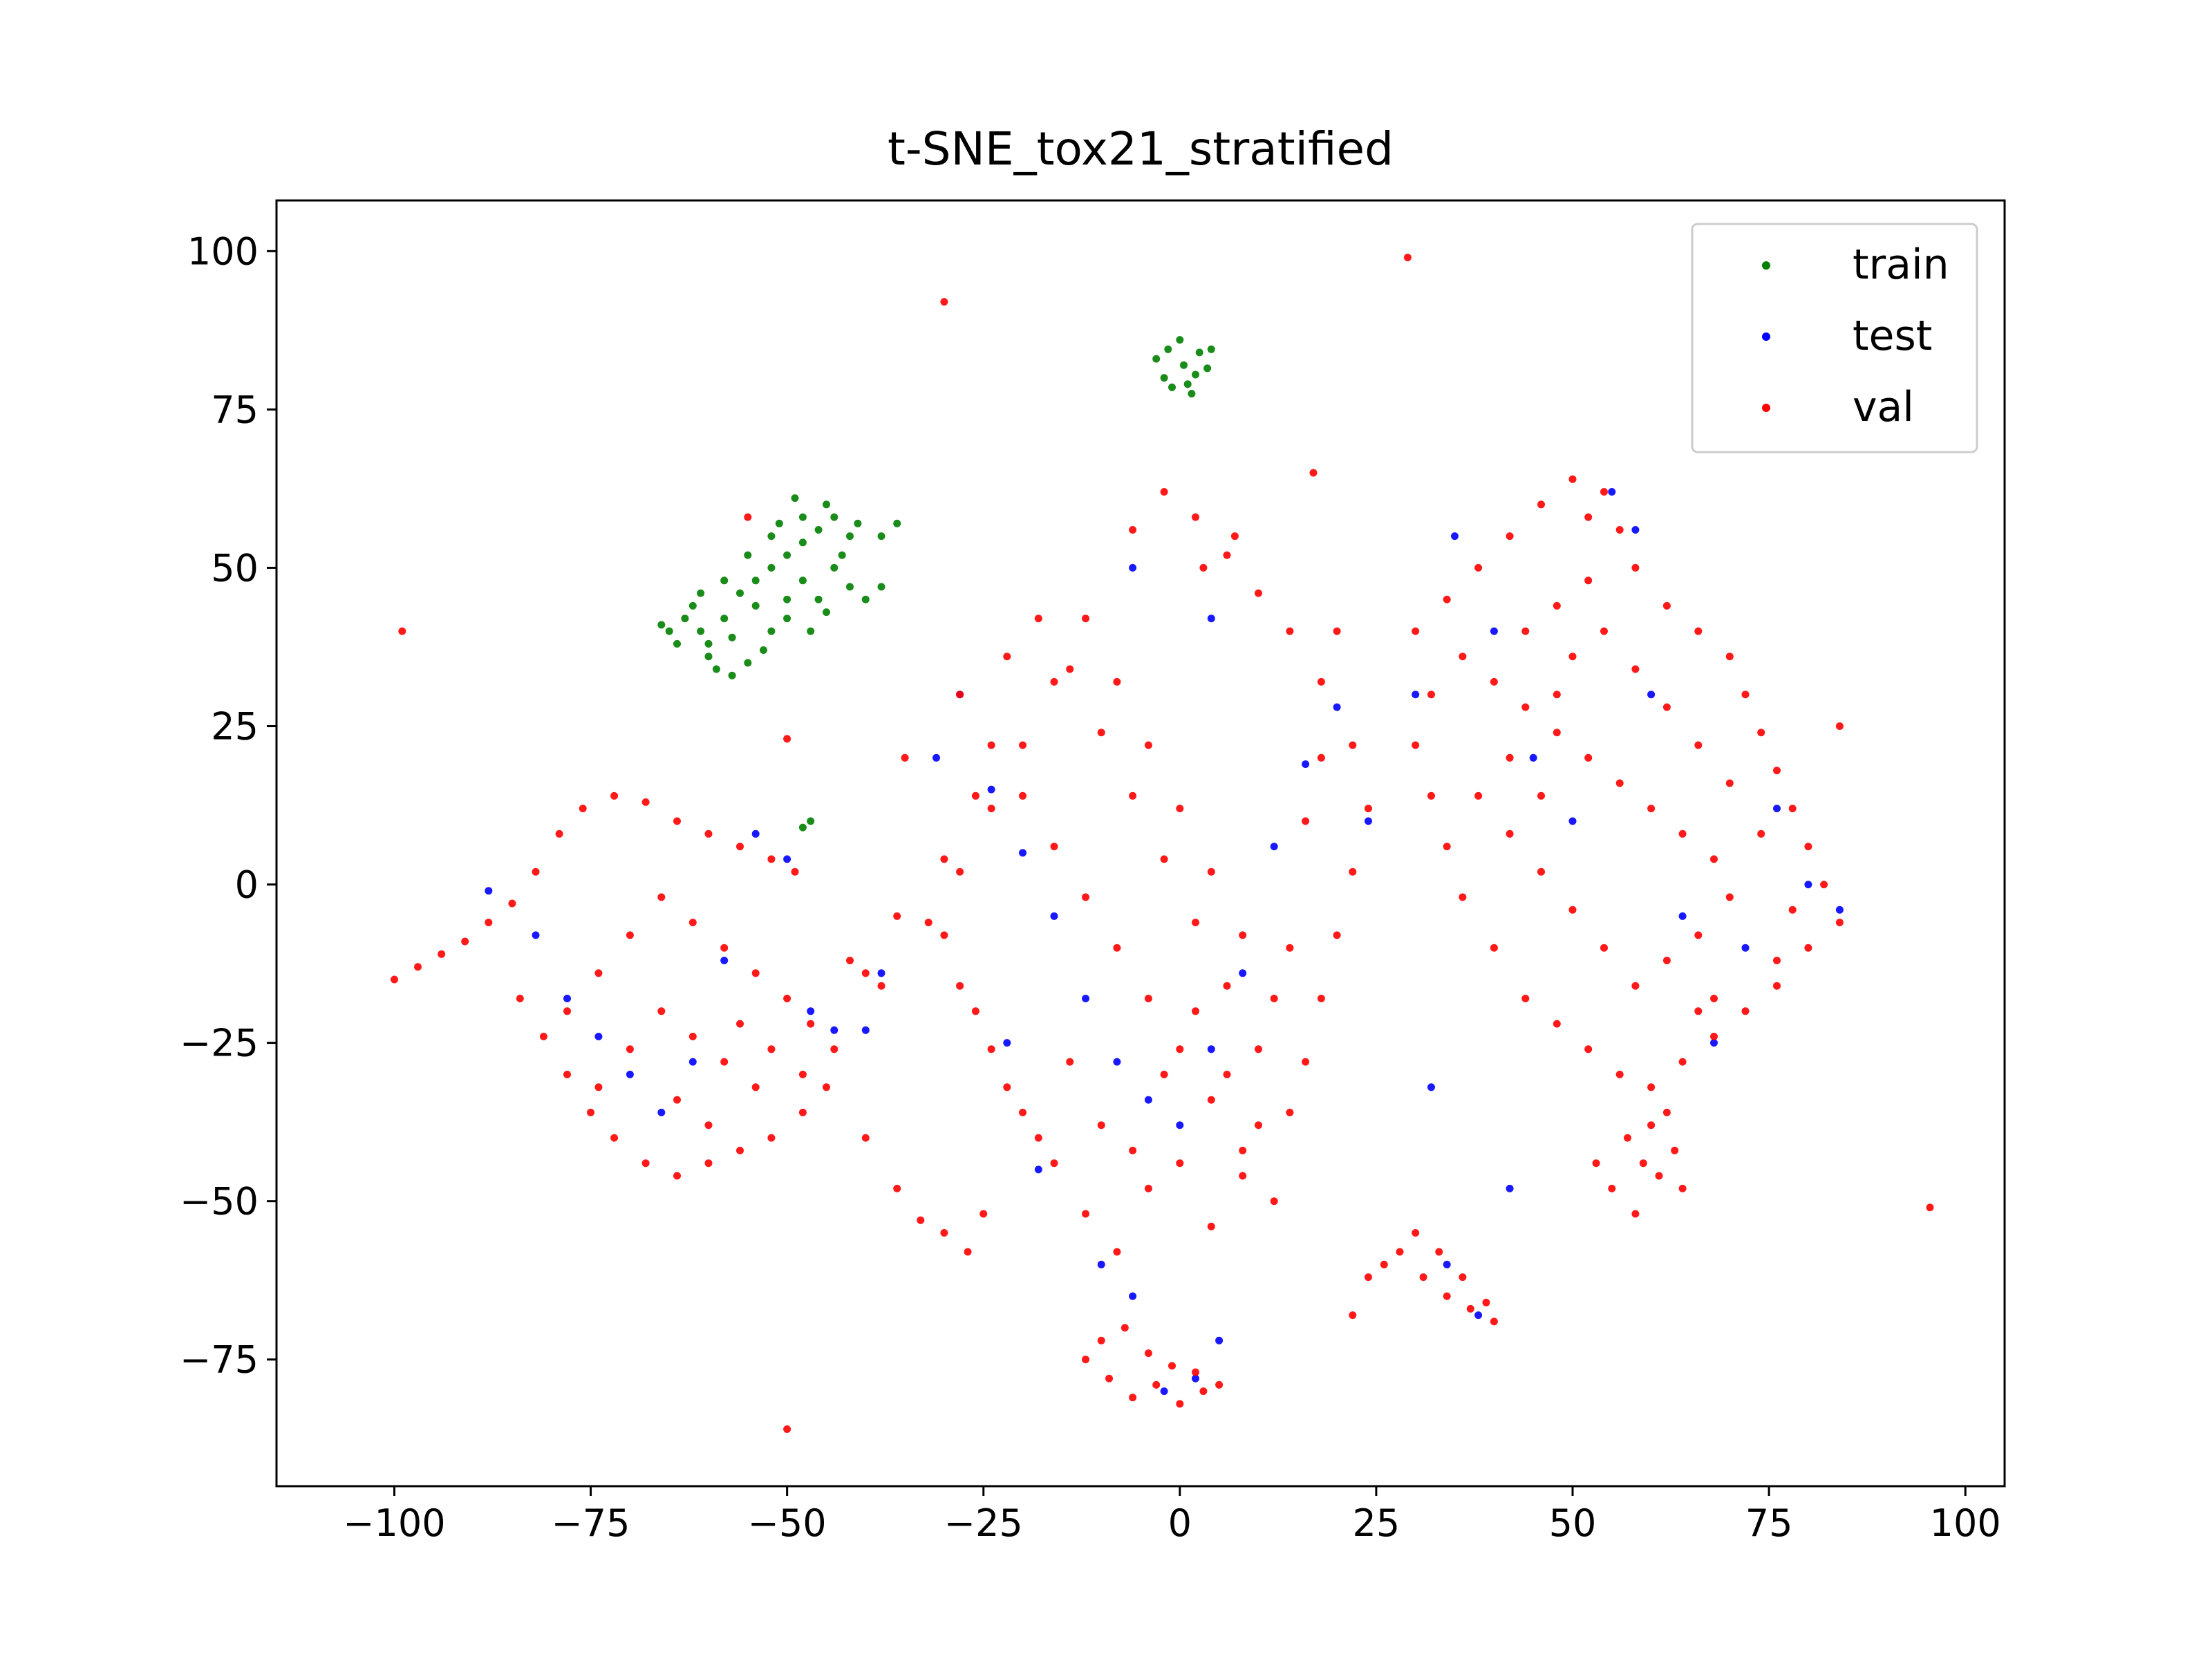 The height and width of the screenshot is (1659, 2212). What do you see at coordinates (219, 1360) in the screenshot?
I see `y-tick-label: −75` at bounding box center [219, 1360].